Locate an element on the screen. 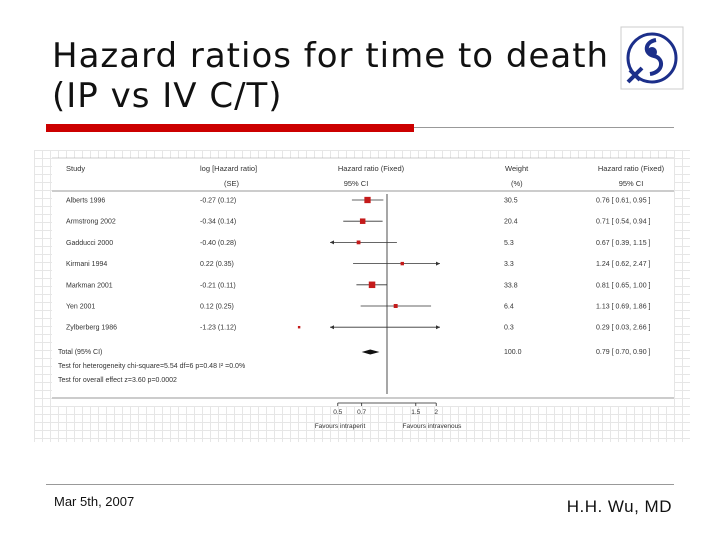  header-weight-1: Weight is located at coordinates (517, 168).